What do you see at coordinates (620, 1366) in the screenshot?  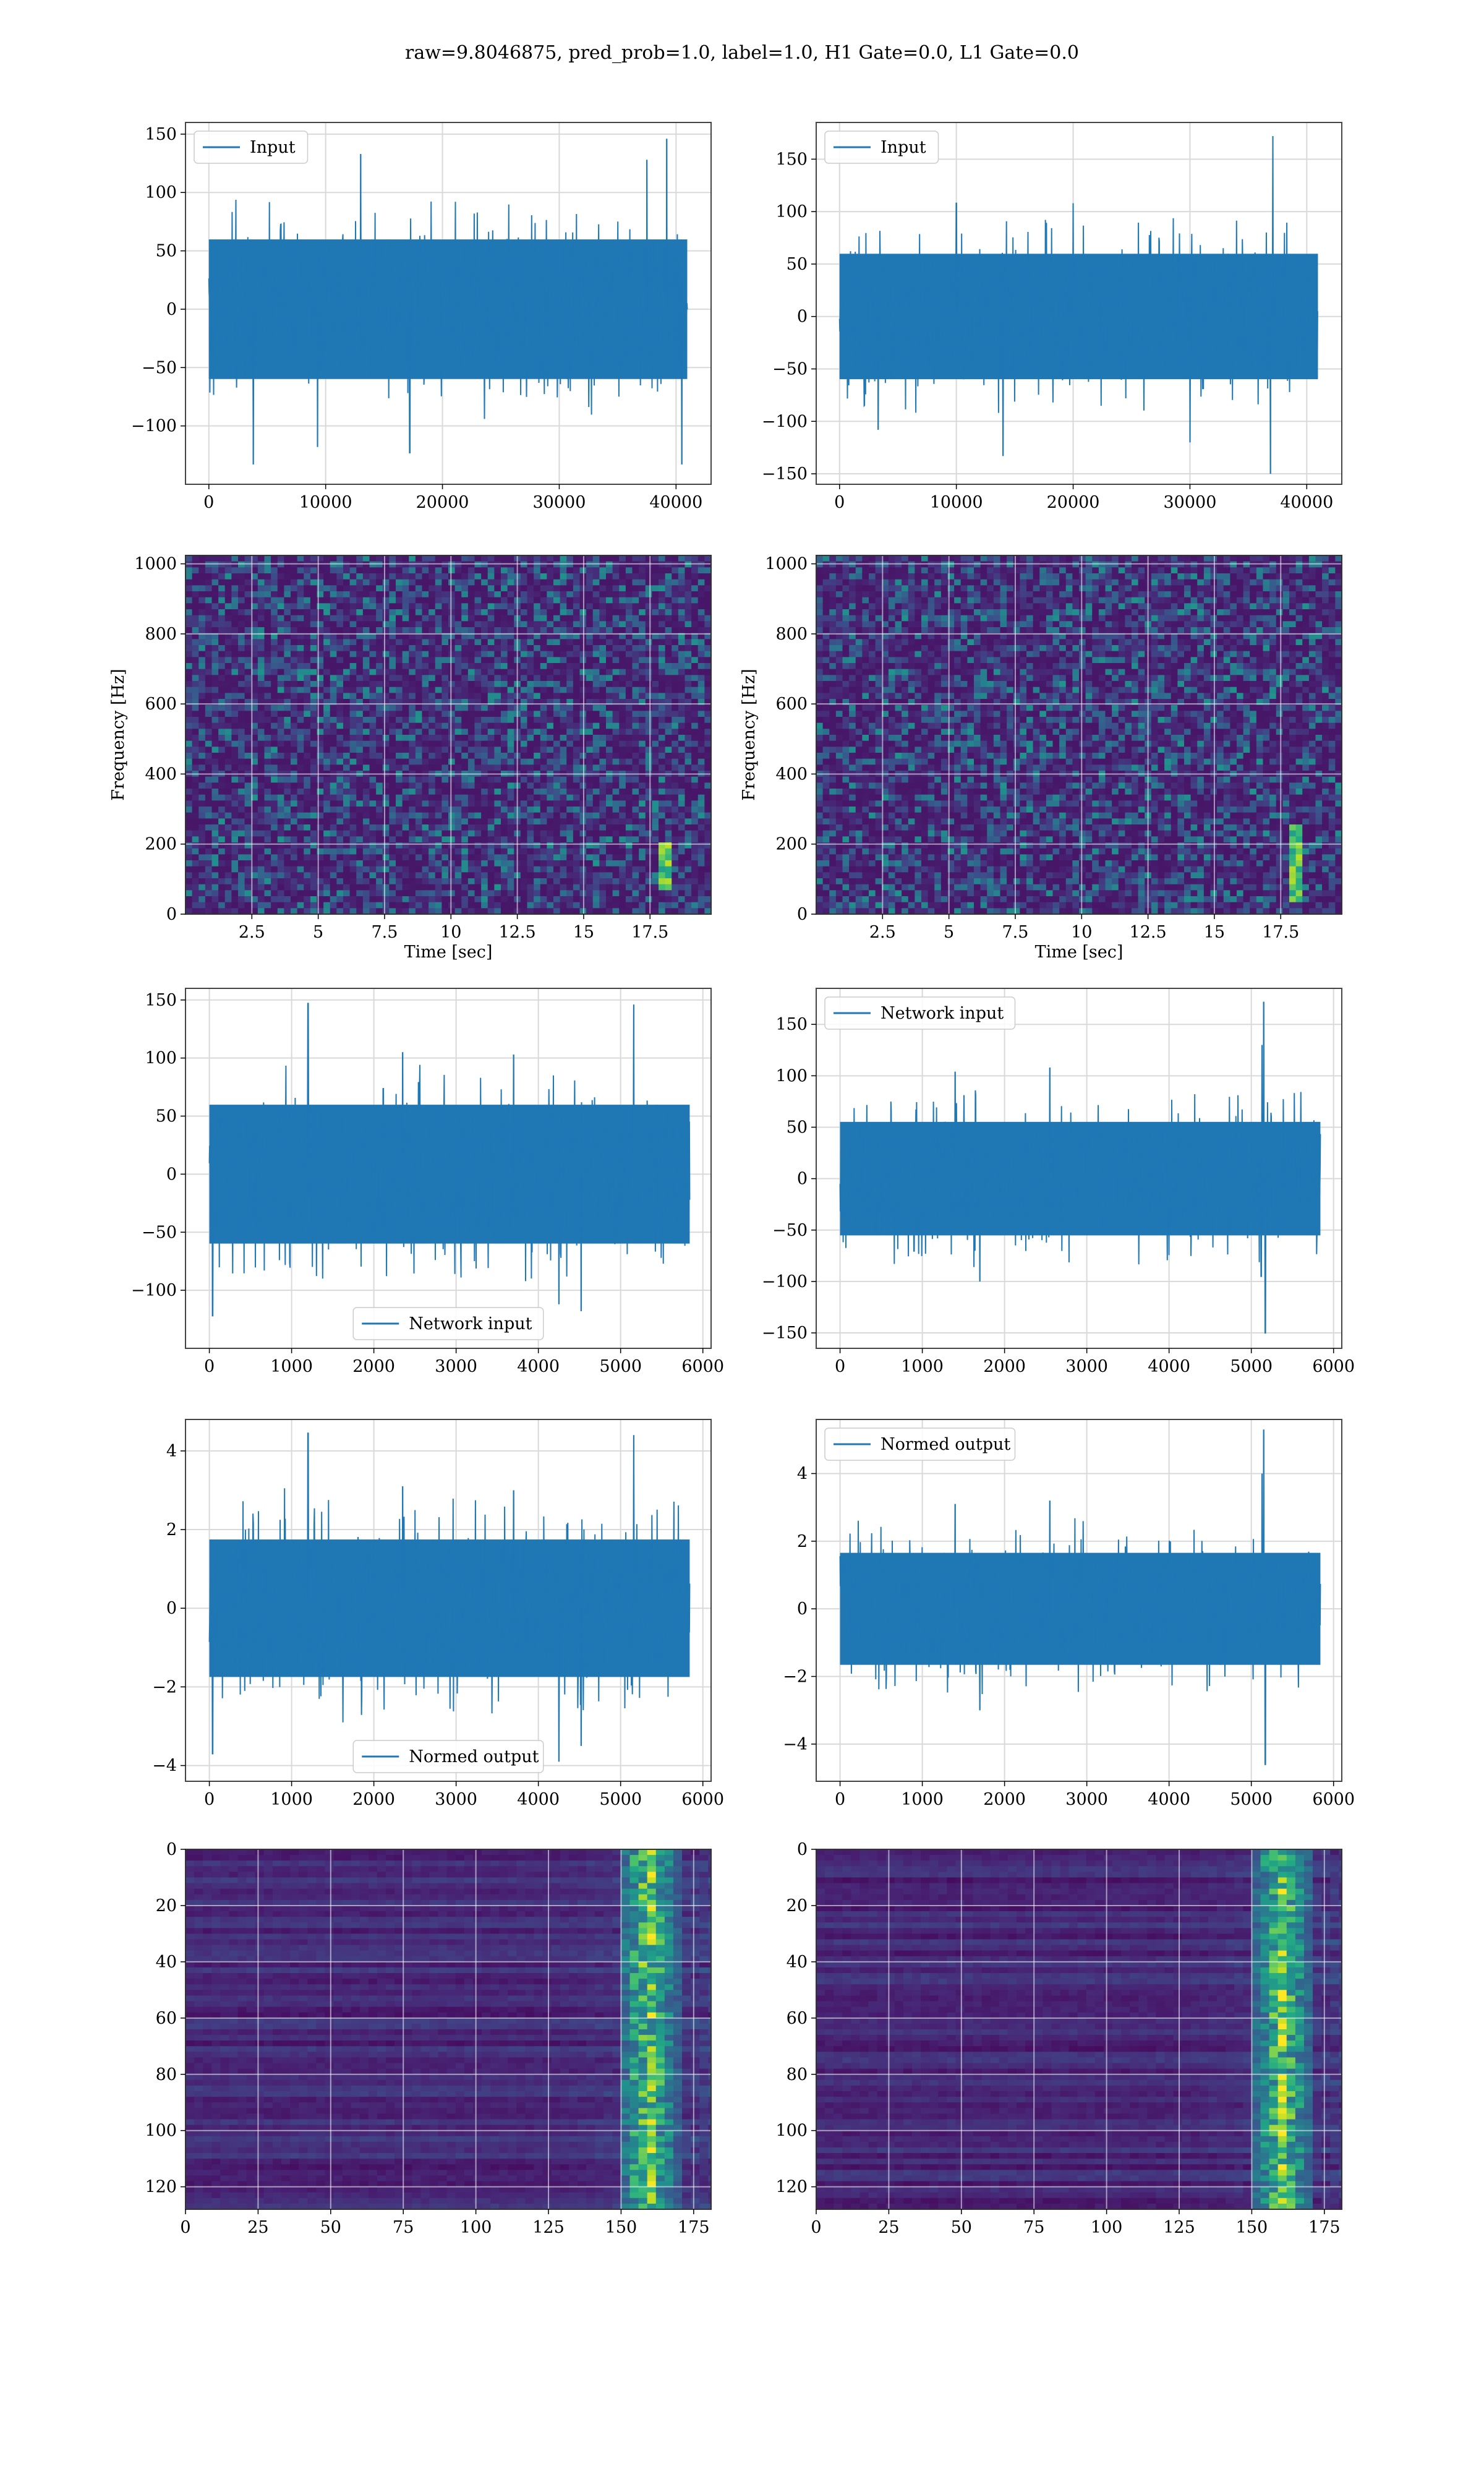 I see `x-tick-label: 5000` at bounding box center [620, 1366].